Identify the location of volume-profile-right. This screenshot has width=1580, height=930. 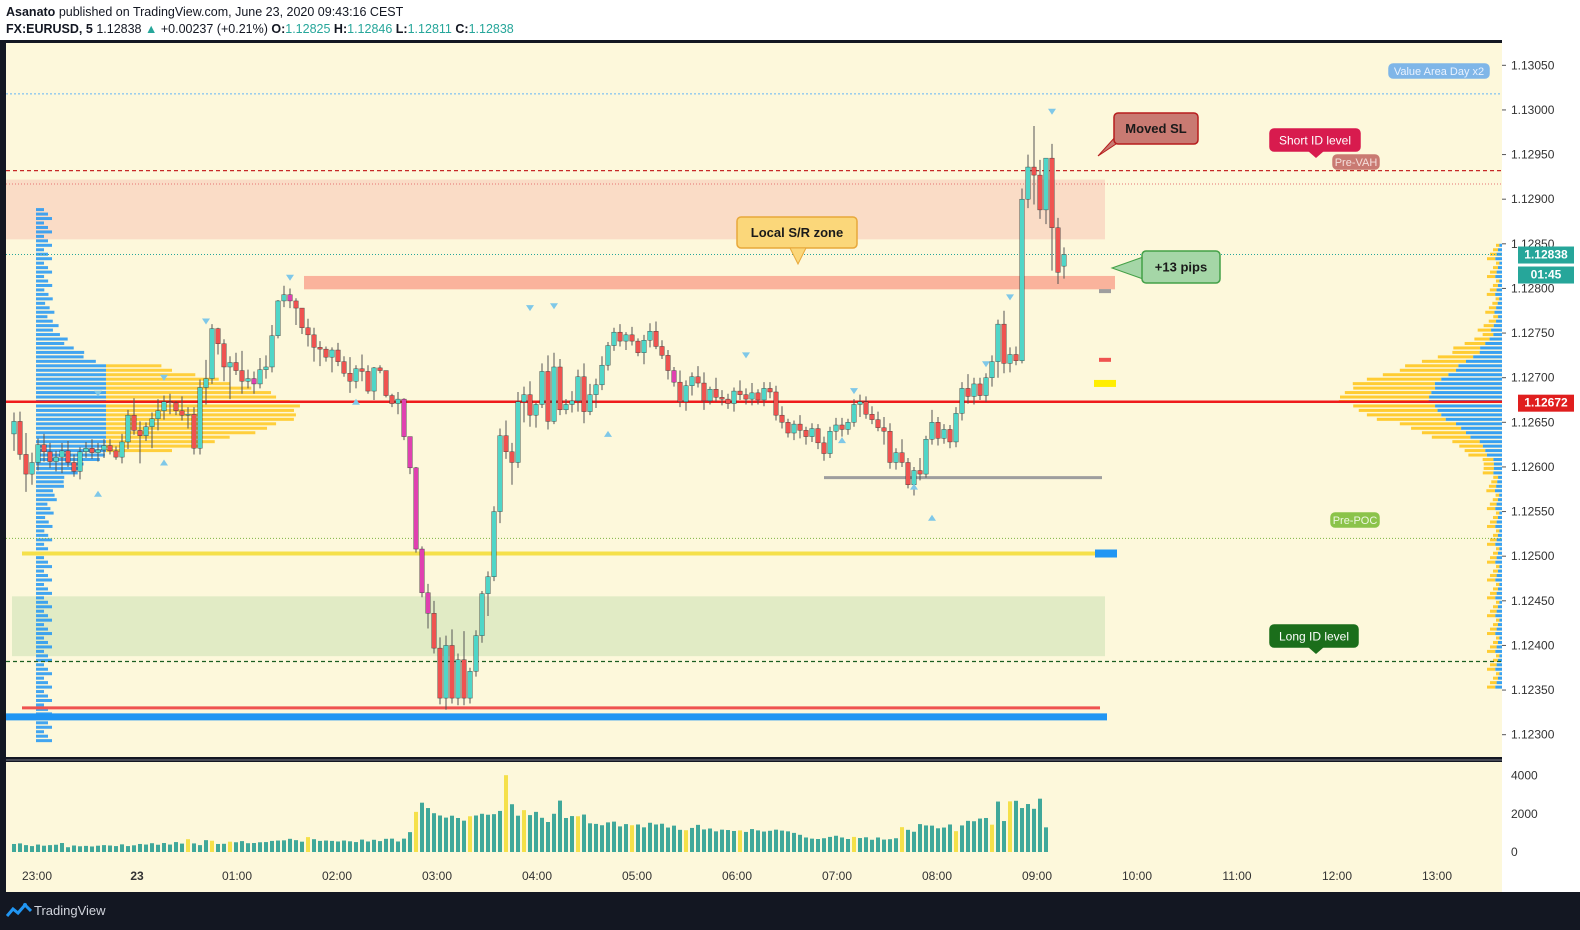
(1420, 466).